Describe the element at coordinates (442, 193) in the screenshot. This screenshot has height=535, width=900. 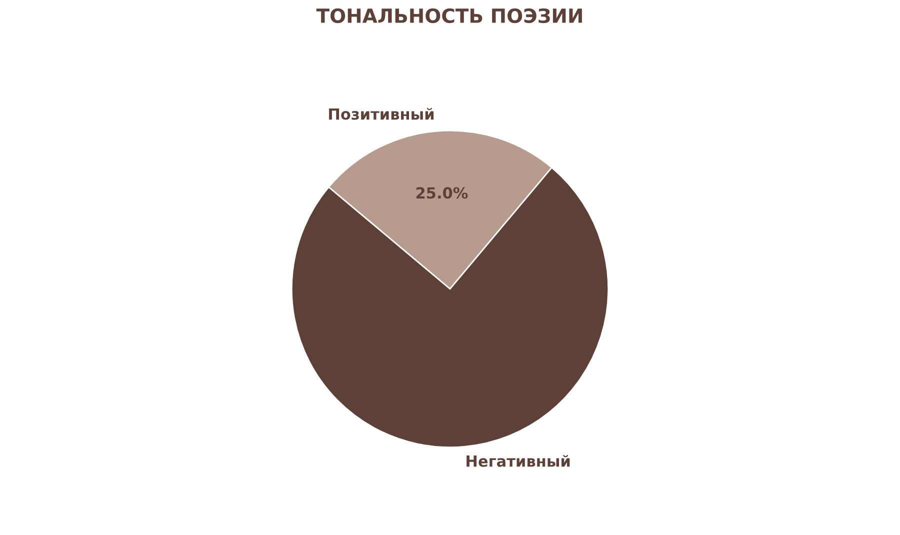
I see `data-label: 25.0%` at that location.